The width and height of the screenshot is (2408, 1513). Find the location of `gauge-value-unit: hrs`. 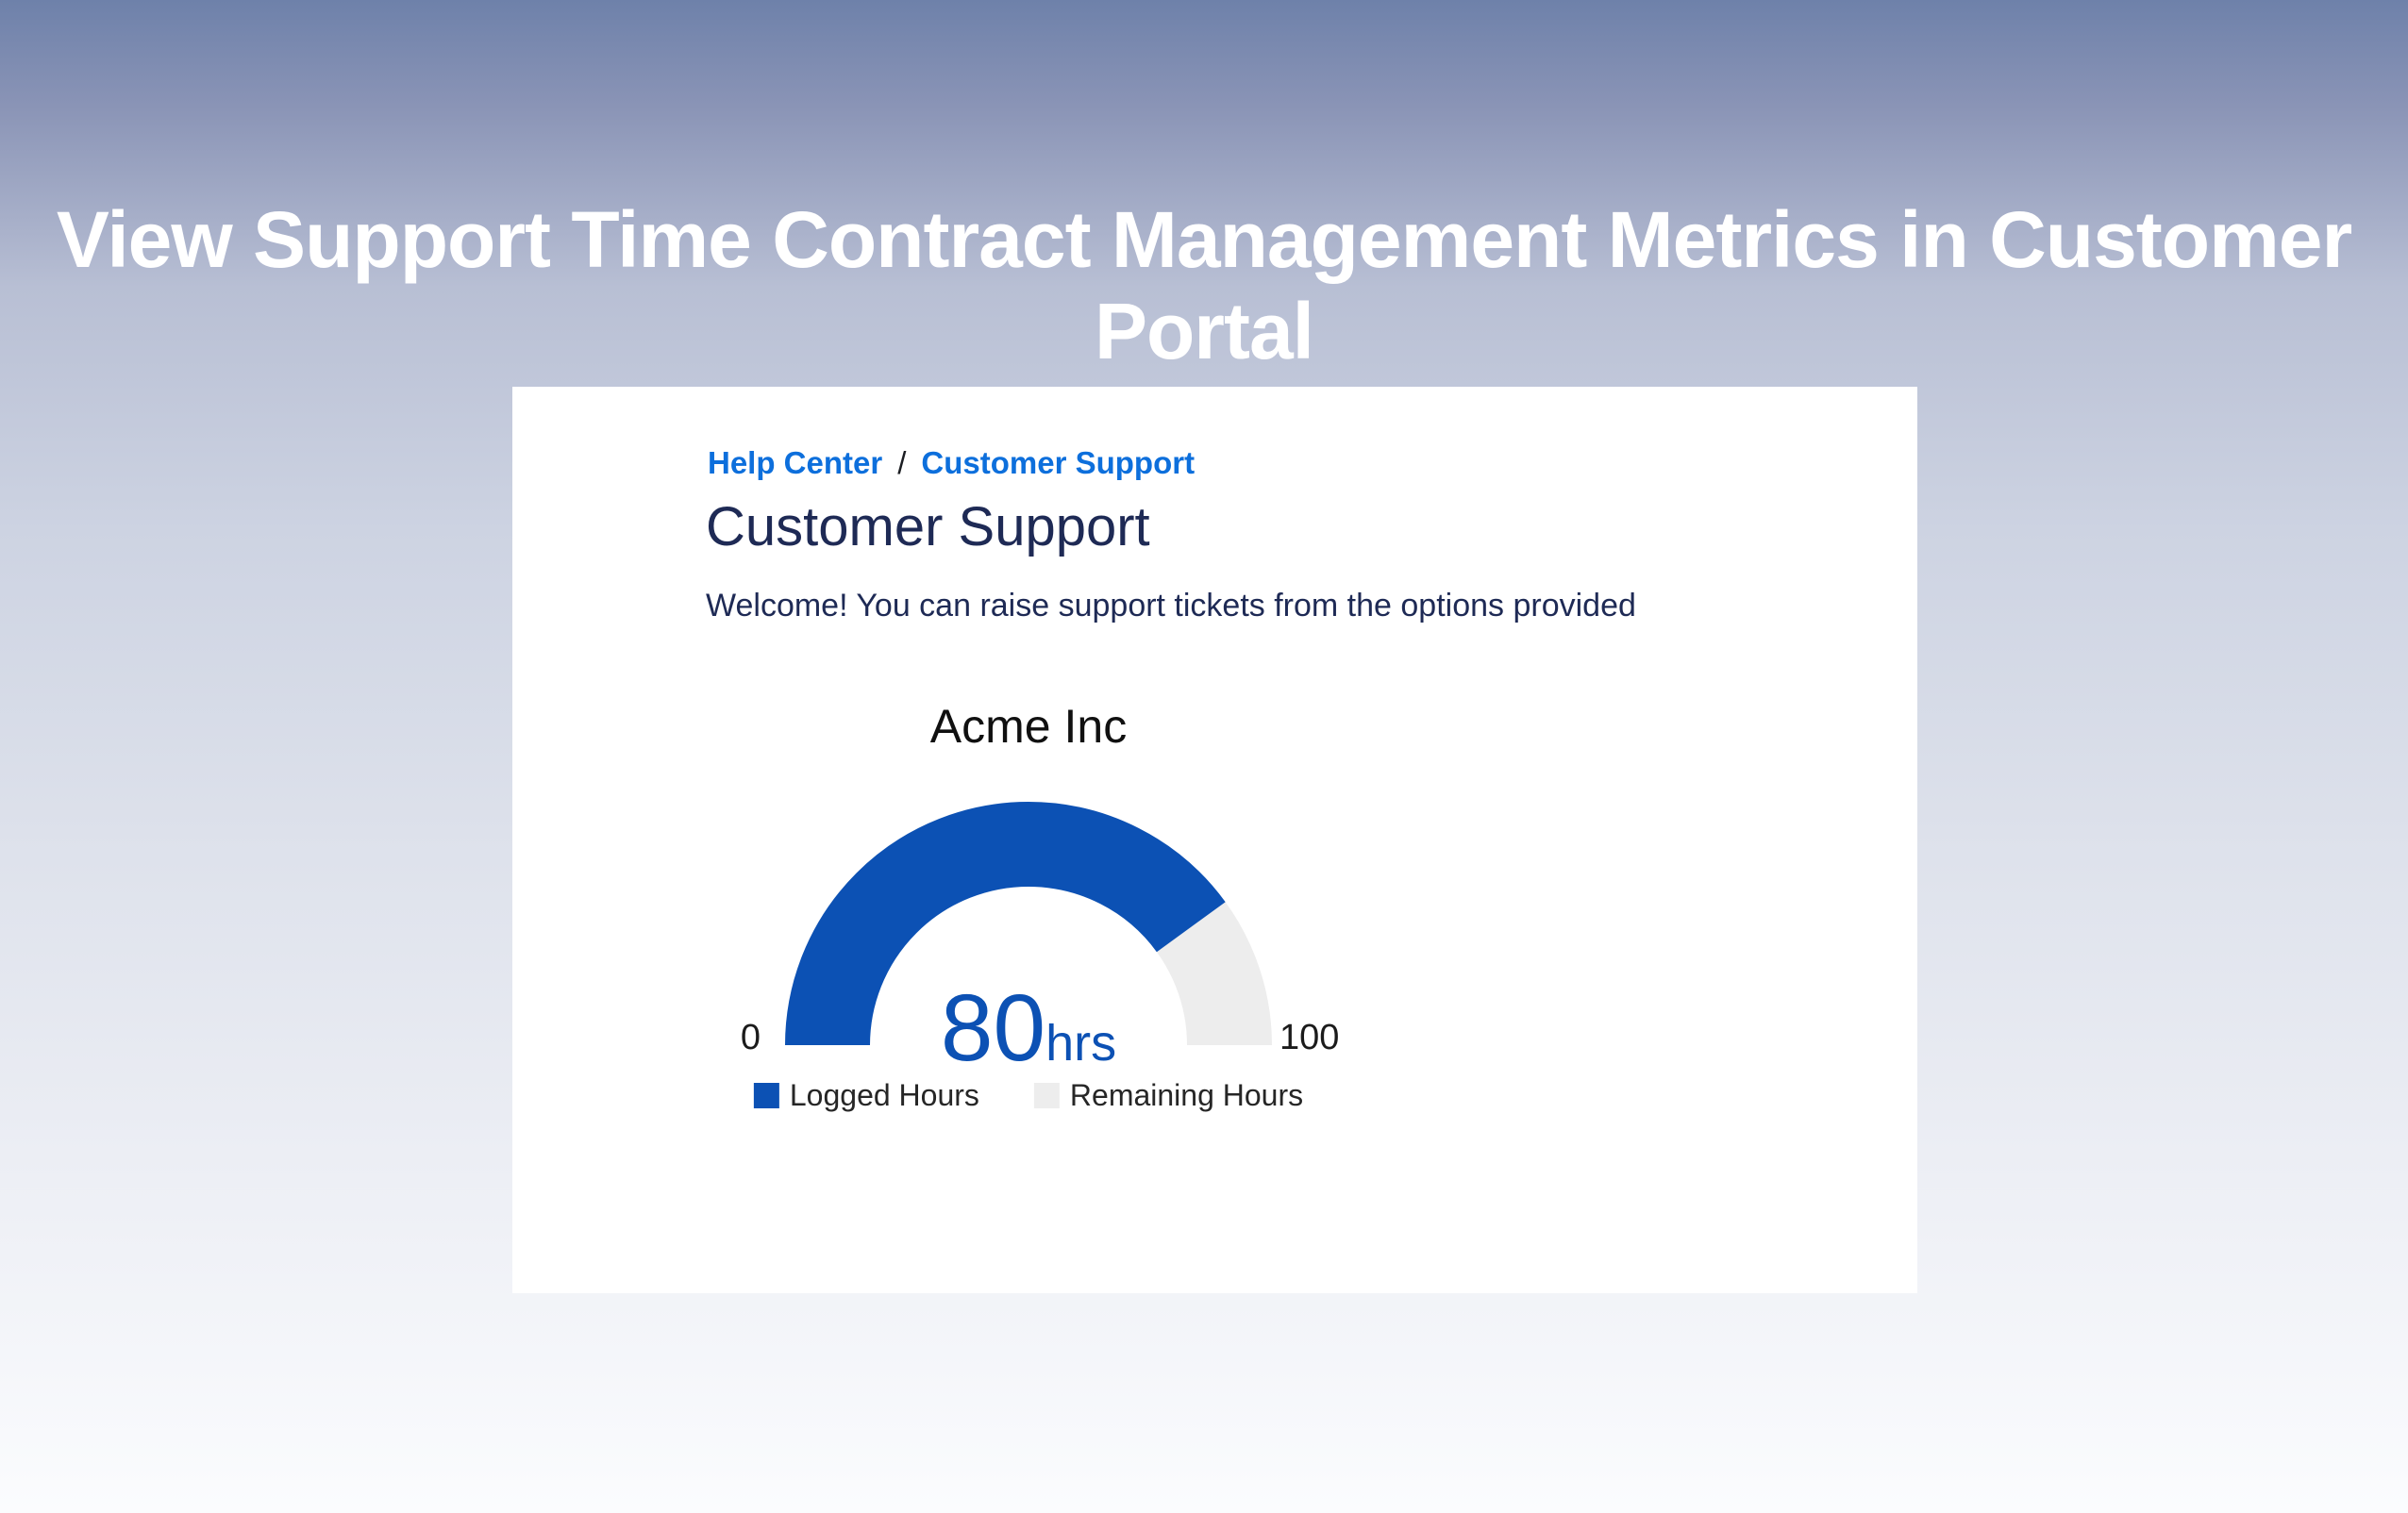

gauge-value-unit: hrs is located at coordinates (1081, 1043).